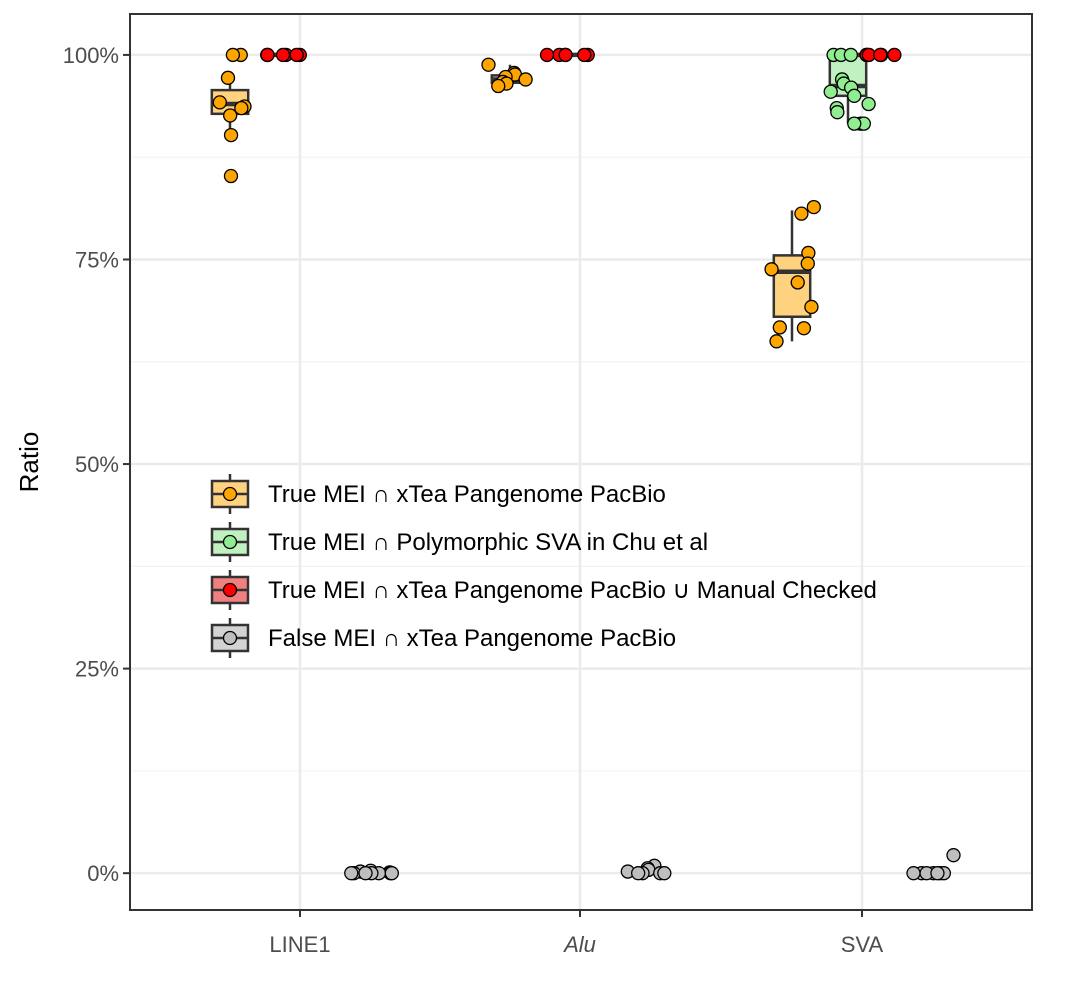 The width and height of the screenshot is (1087, 1000). What do you see at coordinates (97, 464) in the screenshot?
I see `y-tick-label: 50%` at bounding box center [97, 464].